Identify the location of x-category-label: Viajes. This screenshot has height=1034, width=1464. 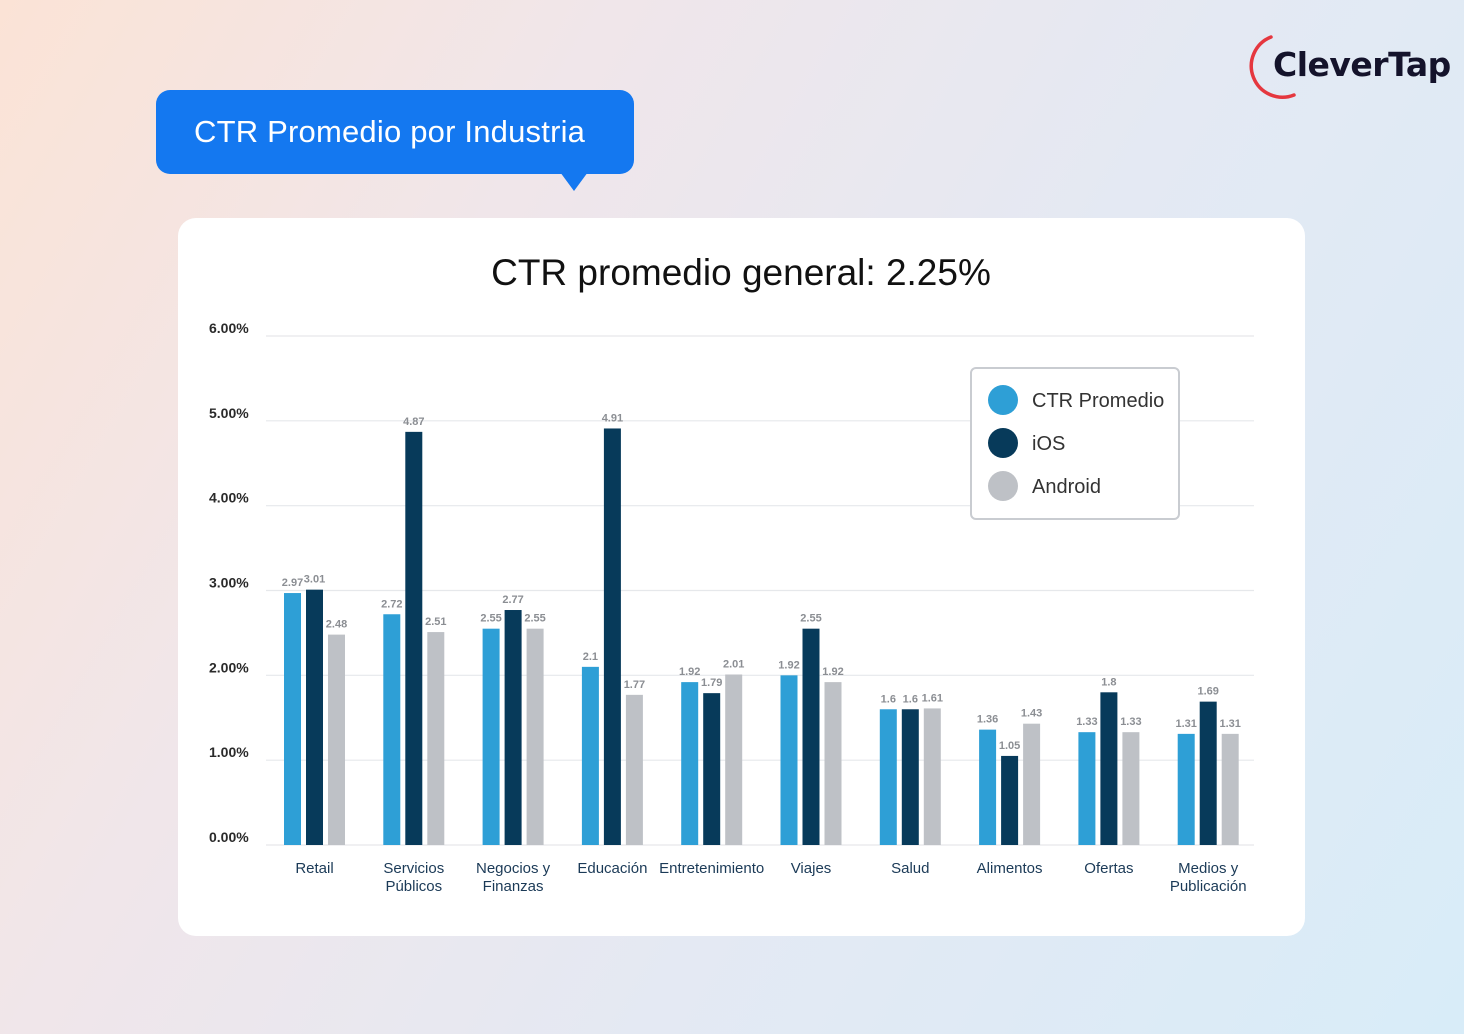
(811, 868).